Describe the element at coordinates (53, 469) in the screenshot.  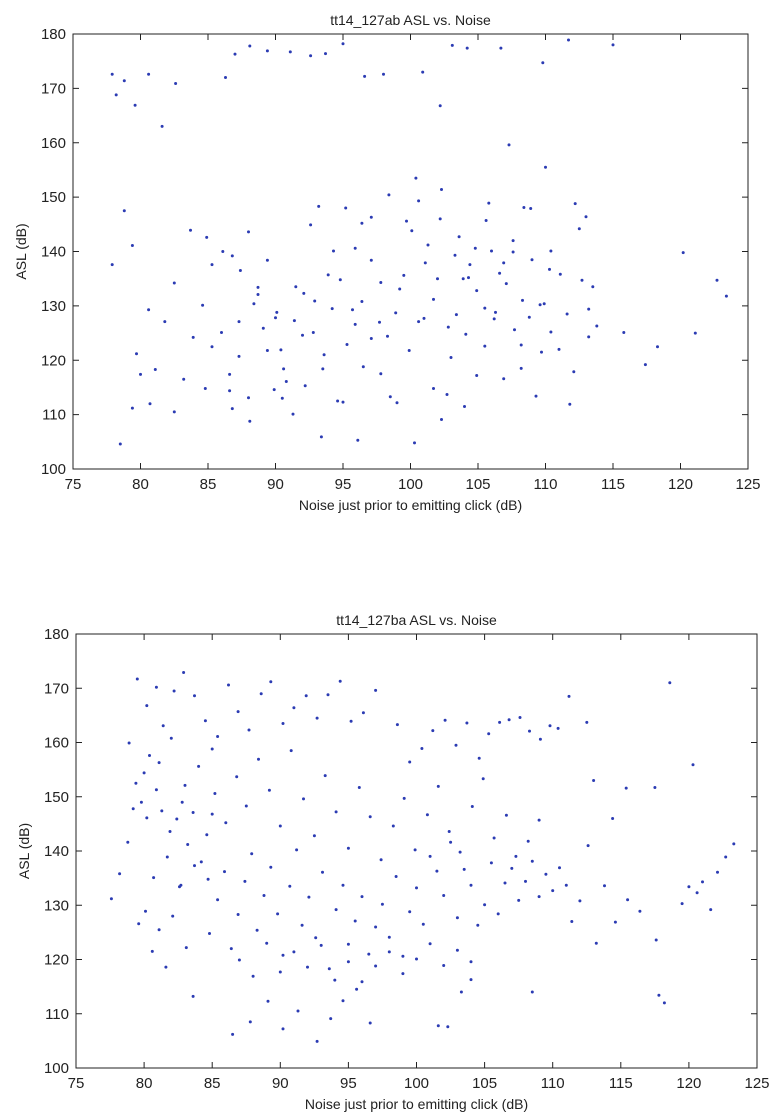
I see `y-tick-label: 100` at that location.